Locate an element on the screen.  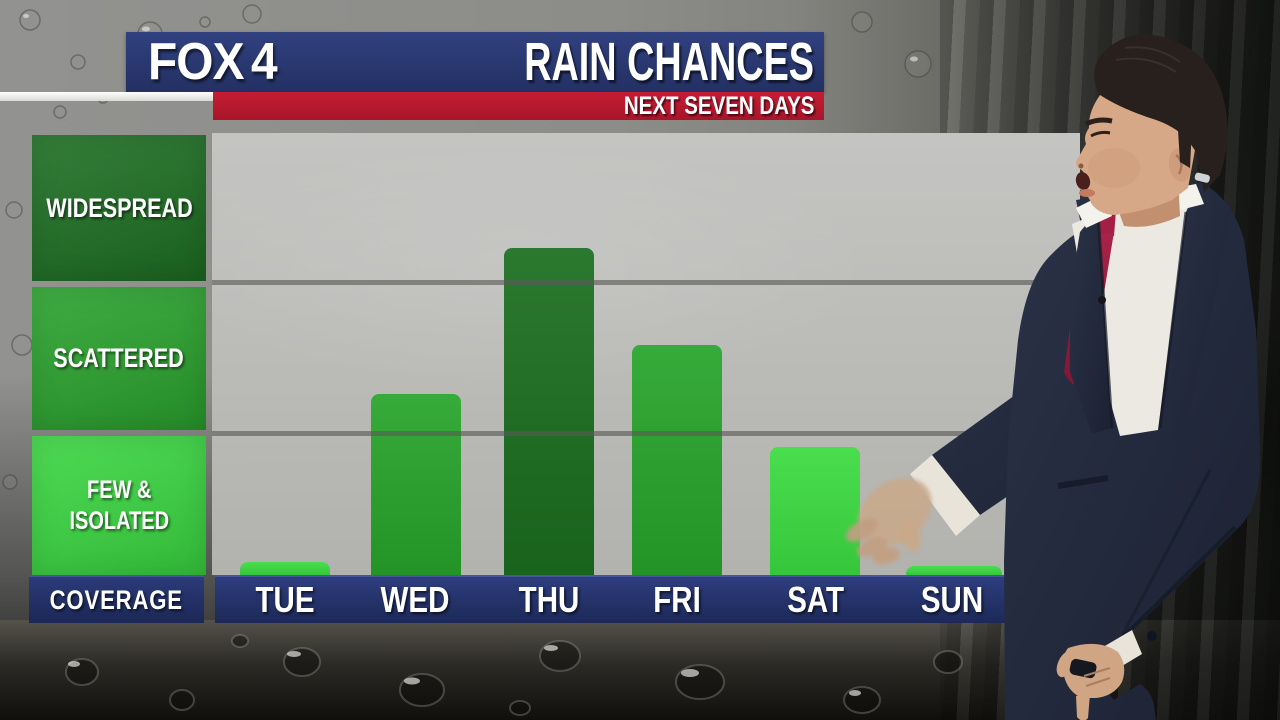
x-tick-label: FRI is located at coordinates (677, 599).